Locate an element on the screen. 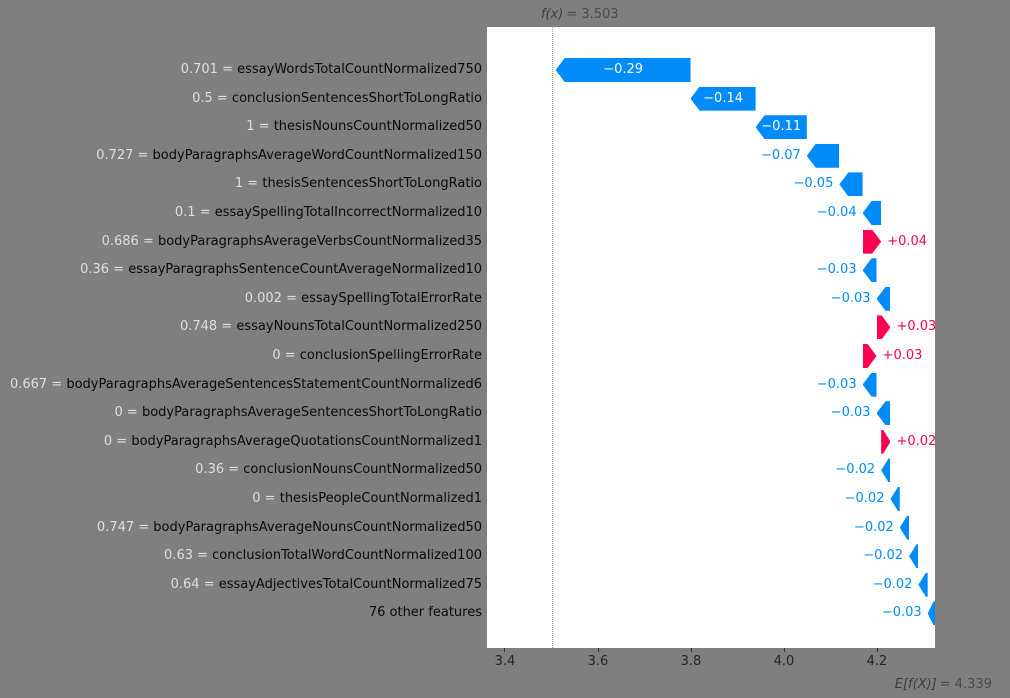 The width and height of the screenshot is (1010, 698). tick-label: 4.0 is located at coordinates (784, 661).